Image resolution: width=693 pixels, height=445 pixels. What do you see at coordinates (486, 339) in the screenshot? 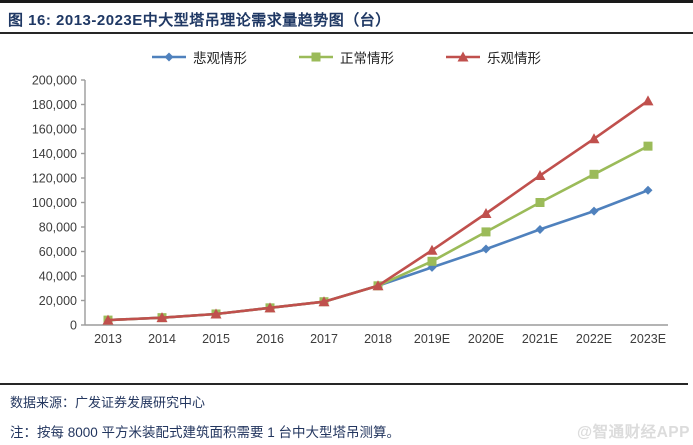
I see `x-axis-tick-label: 2020E` at bounding box center [486, 339].